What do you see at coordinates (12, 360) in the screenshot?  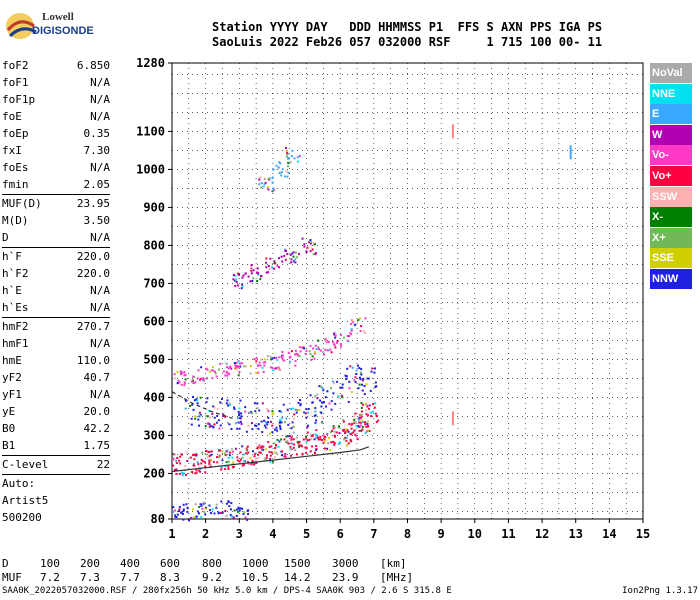 I see `param-name: hmE` at bounding box center [12, 360].